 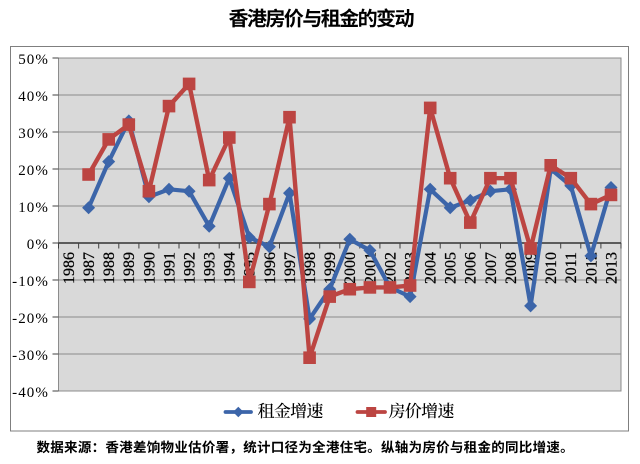 What do you see at coordinates (230, 268) in the screenshot?
I see `svg-text: 1994` at bounding box center [230, 268].